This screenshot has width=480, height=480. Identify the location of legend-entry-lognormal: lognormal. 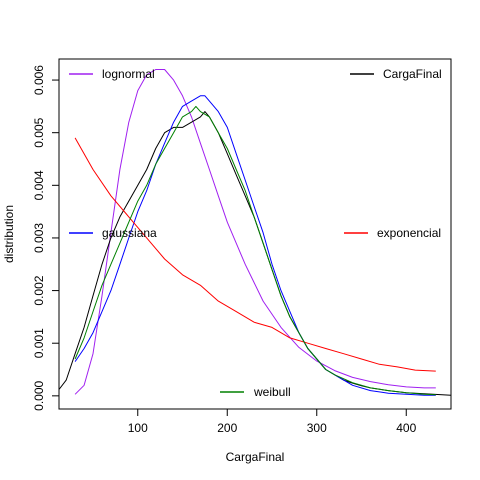
(112, 74).